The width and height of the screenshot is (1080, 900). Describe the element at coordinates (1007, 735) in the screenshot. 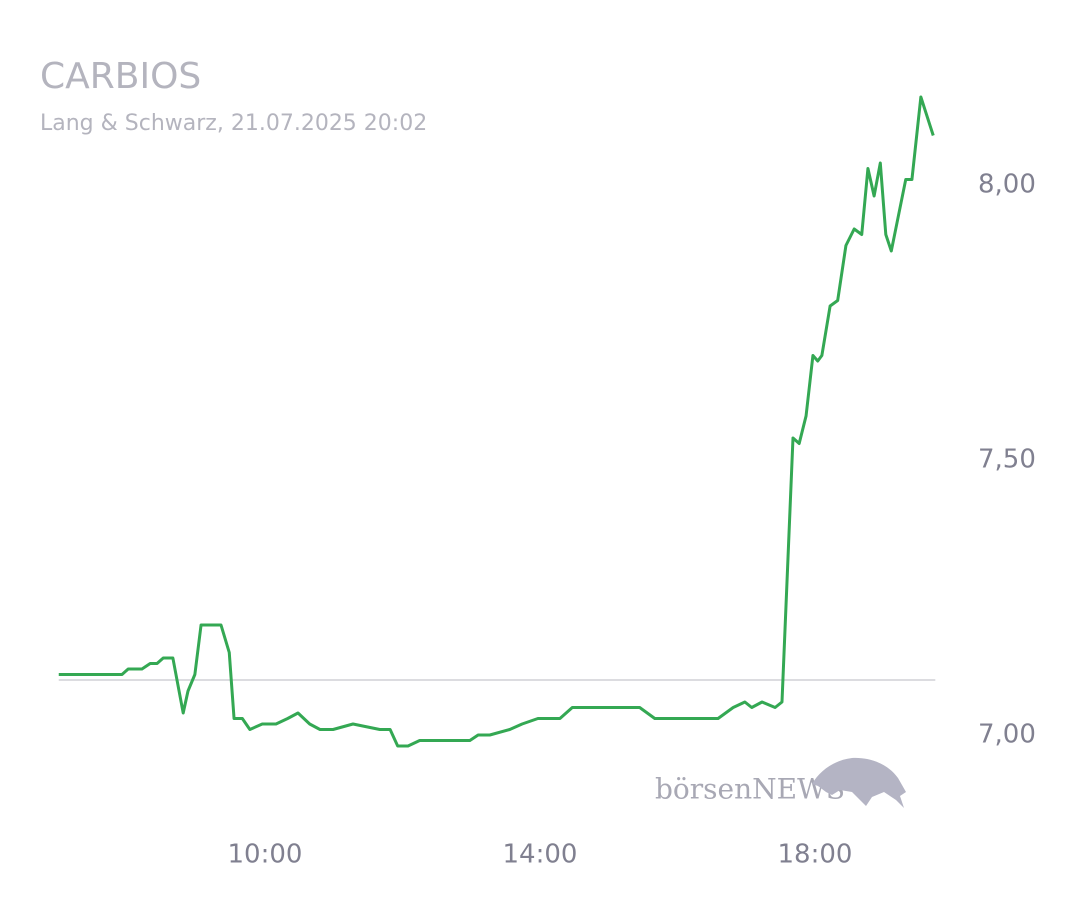

I see `y-tick-label: 7,00` at that location.